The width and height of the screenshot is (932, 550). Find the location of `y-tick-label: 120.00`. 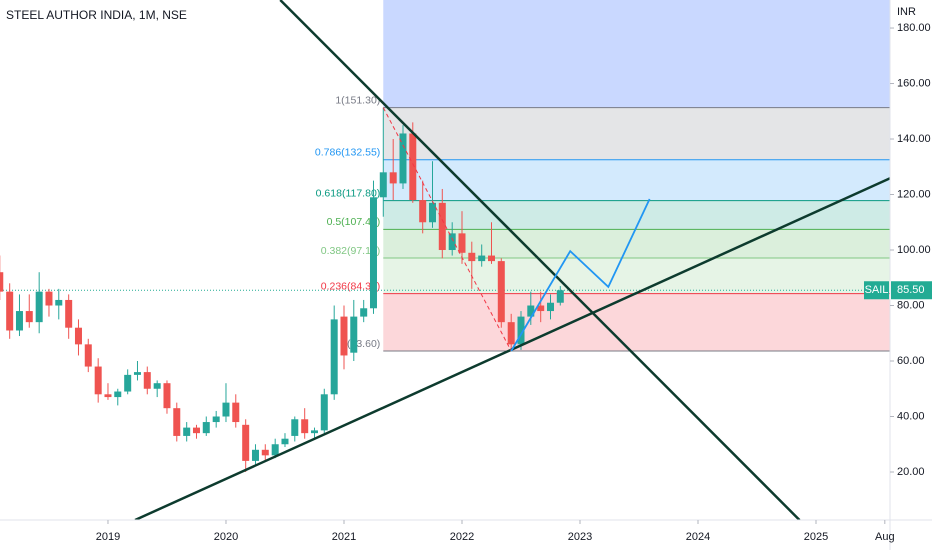

y-tick-label: 120.00 is located at coordinates (914, 194).